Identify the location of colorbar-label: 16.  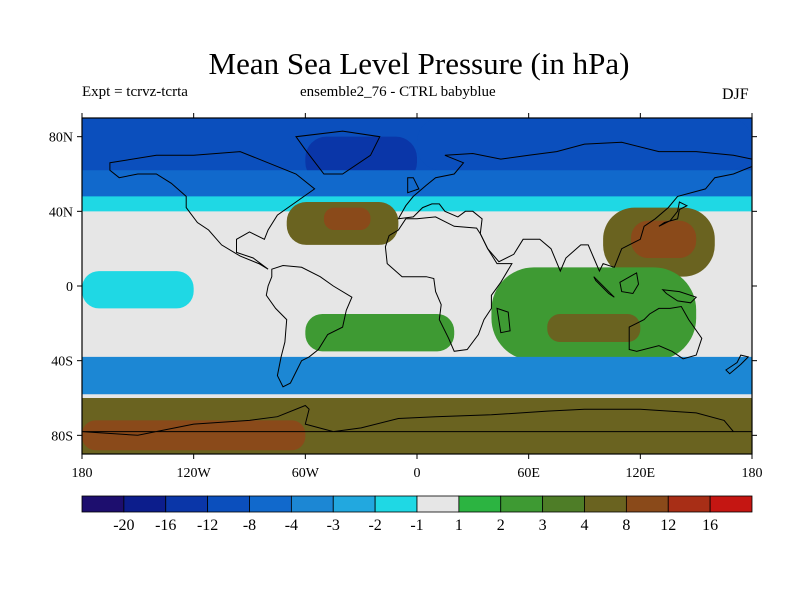
(710, 525).